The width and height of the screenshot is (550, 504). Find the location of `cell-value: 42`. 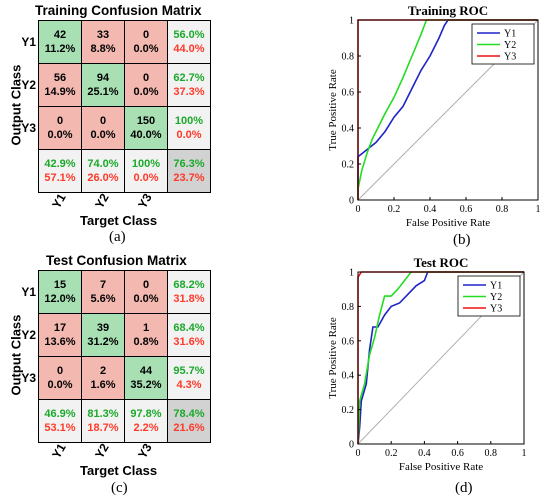

cell-value: 42 is located at coordinates (60, 35).